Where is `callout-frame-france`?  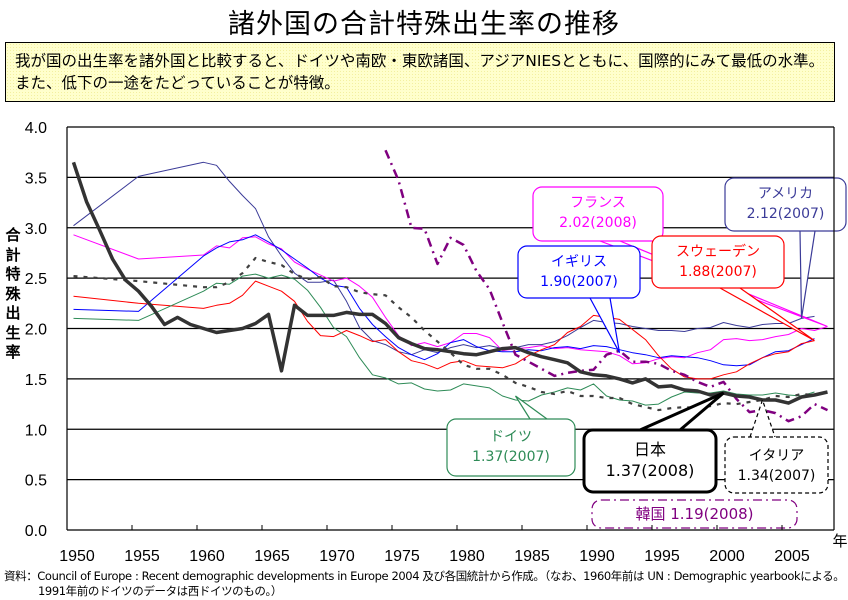
callout-frame-france is located at coordinates (598, 214).